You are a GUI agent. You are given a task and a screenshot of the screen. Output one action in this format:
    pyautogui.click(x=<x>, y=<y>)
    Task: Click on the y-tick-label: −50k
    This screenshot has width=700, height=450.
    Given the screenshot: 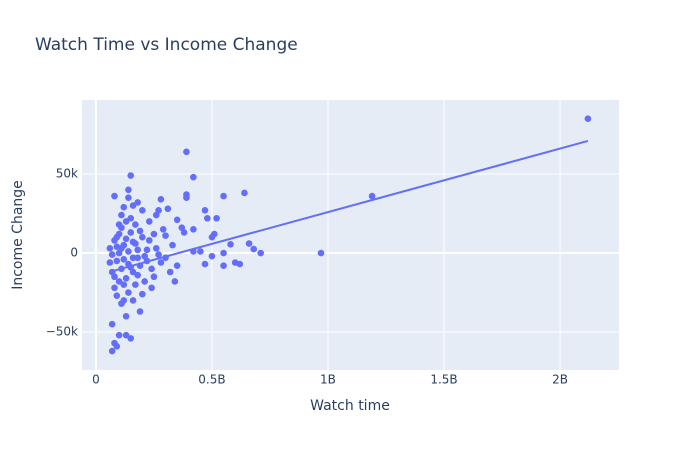 What is the action you would take?
    pyautogui.click(x=62, y=332)
    